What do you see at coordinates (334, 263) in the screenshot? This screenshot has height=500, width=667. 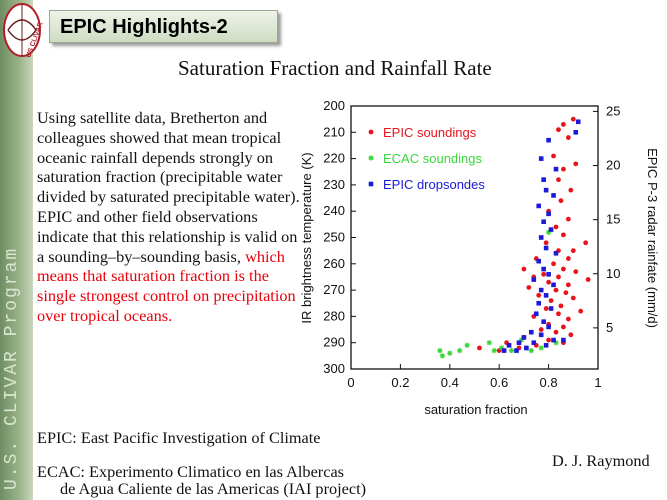 I see `y-left-tick-label: 260` at bounding box center [334, 263].